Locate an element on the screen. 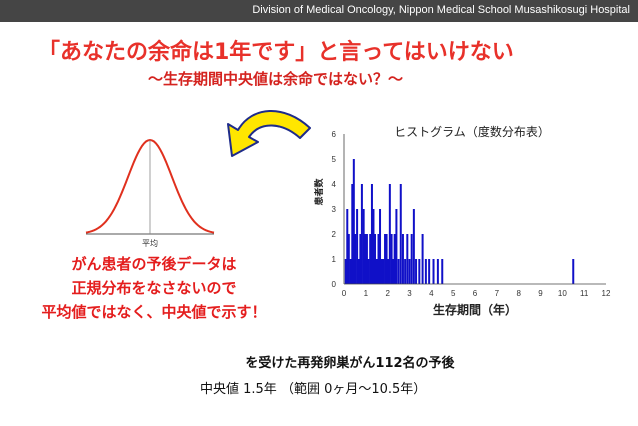 This screenshot has height=426, width=638. y-tick-label: 5 is located at coordinates (334, 159).